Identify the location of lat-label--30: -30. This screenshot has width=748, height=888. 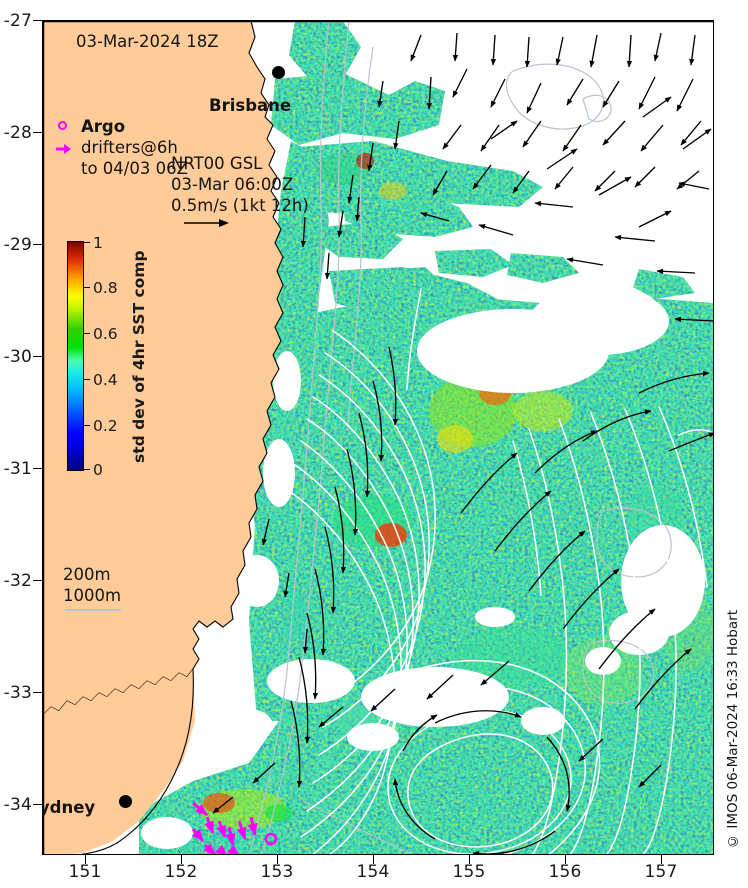
(17, 357).